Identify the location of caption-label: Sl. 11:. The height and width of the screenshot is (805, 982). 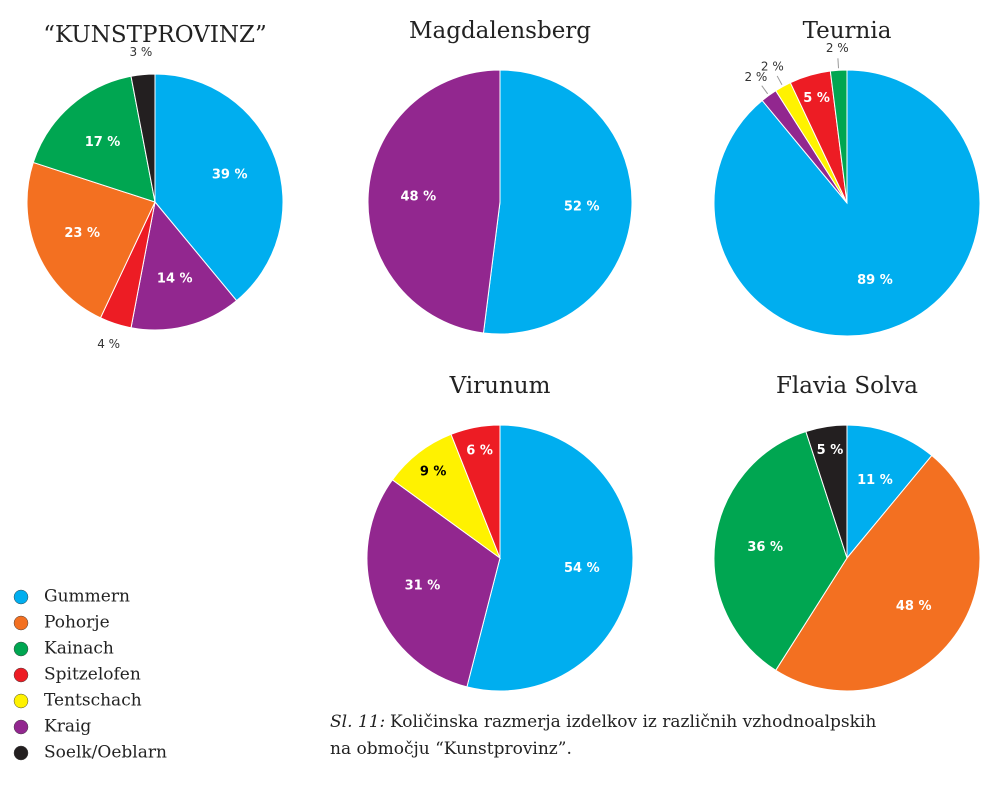
(357, 722).